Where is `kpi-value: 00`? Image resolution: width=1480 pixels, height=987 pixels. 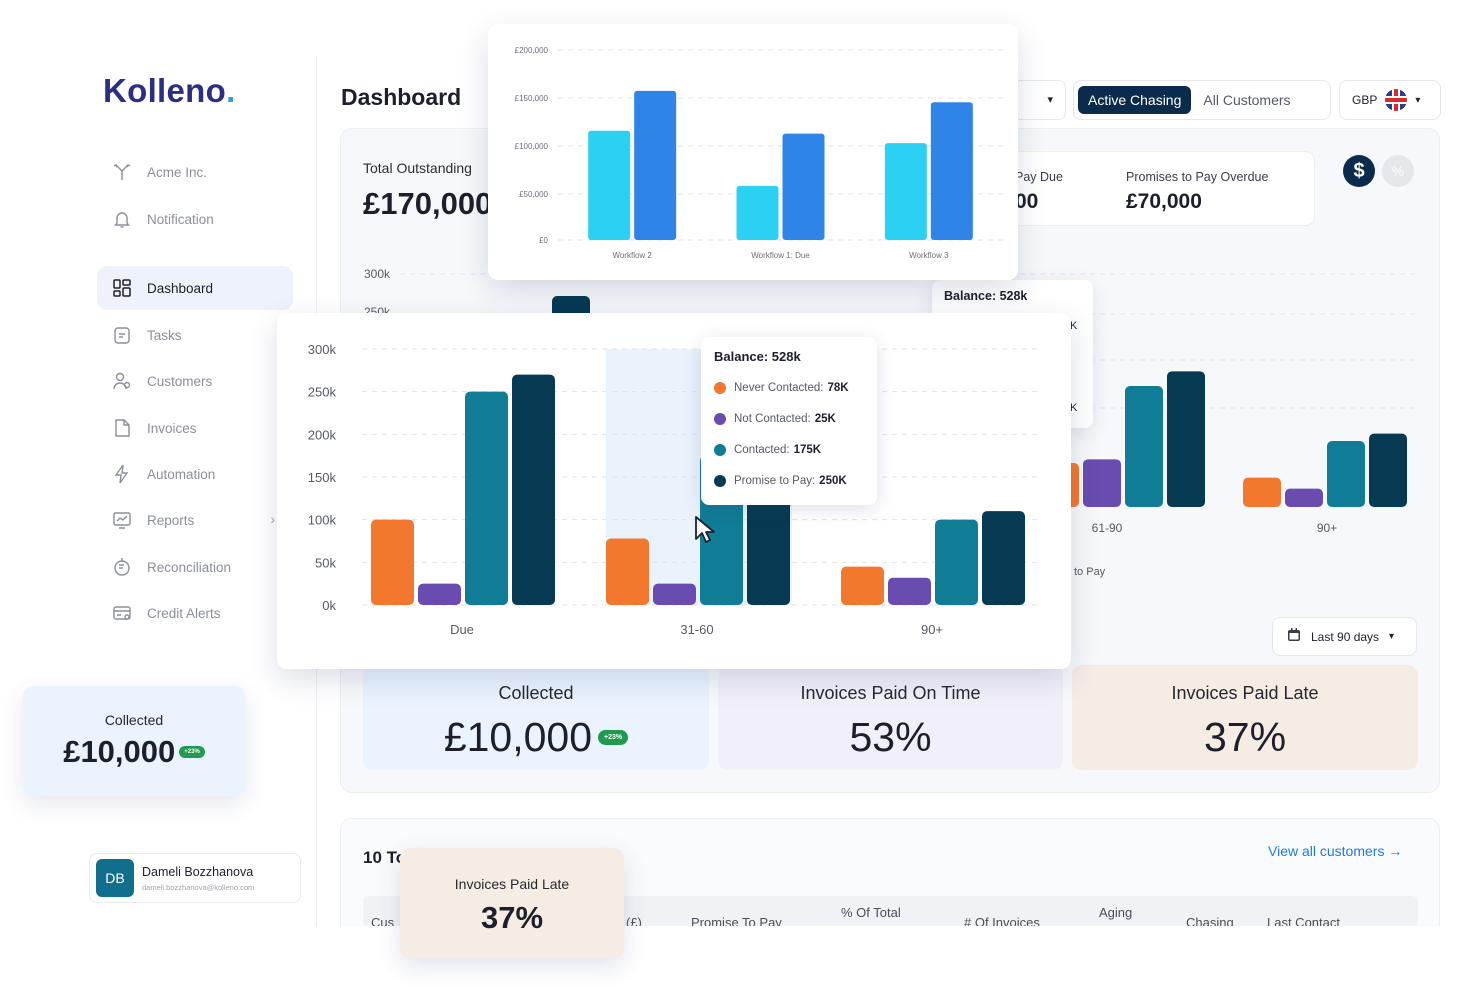
kpi-value: 00 is located at coordinates (1027, 201).